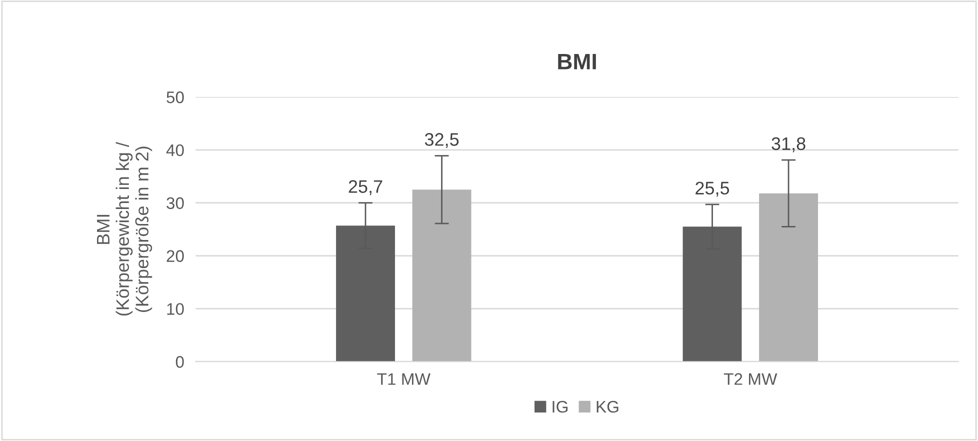 The width and height of the screenshot is (978, 441). Describe the element at coordinates (607, 406) in the screenshot. I see `legend-label: KG` at that location.